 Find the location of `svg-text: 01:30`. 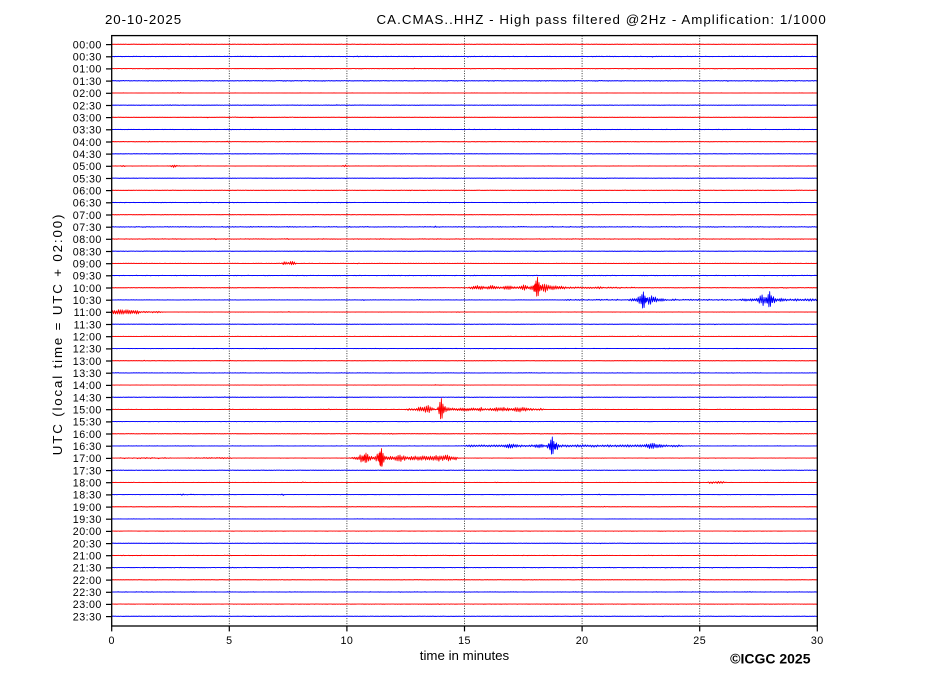

svg-text: 01:30 is located at coordinates (87, 82).